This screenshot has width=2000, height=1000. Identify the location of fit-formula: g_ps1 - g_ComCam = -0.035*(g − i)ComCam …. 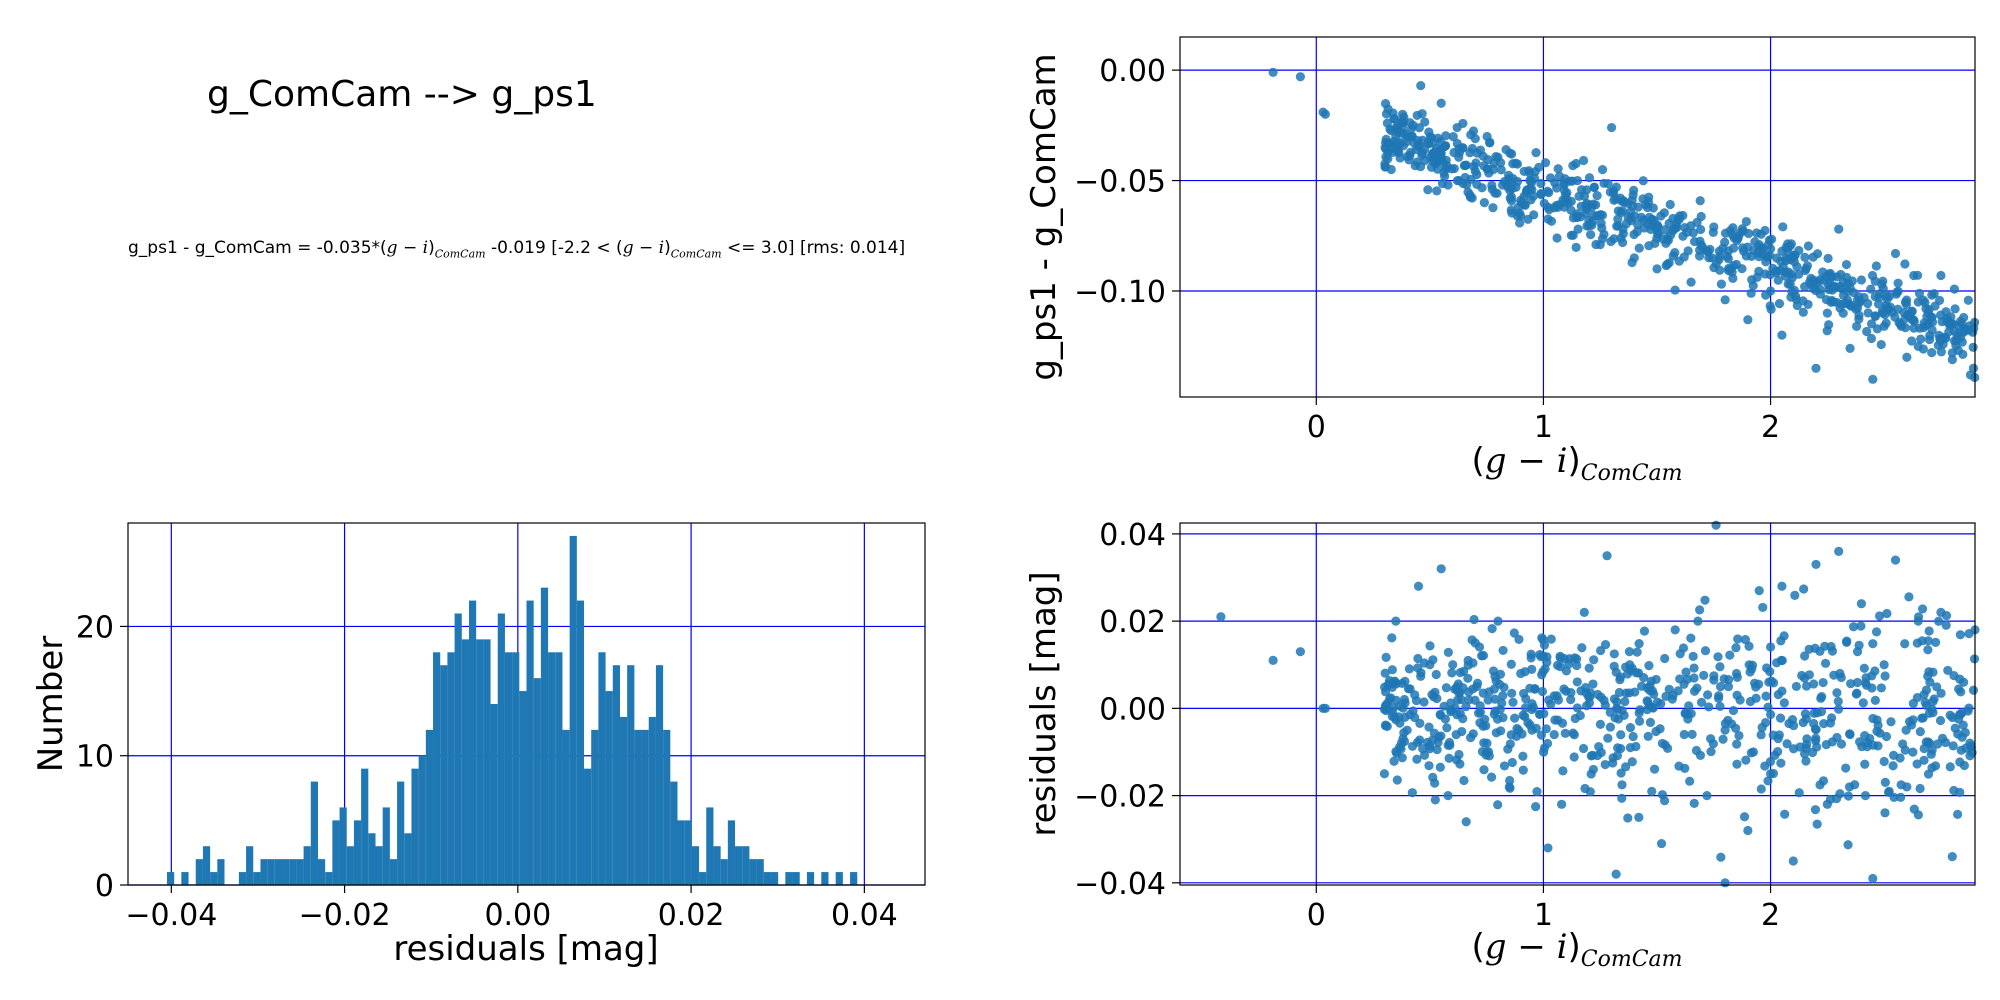
(516, 249).